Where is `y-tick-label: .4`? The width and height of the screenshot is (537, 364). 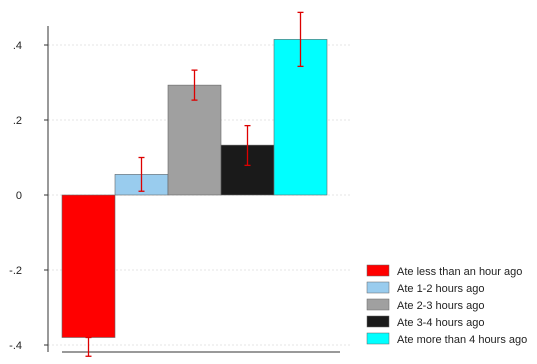
y-tick-label: .4 is located at coordinates (17, 46).